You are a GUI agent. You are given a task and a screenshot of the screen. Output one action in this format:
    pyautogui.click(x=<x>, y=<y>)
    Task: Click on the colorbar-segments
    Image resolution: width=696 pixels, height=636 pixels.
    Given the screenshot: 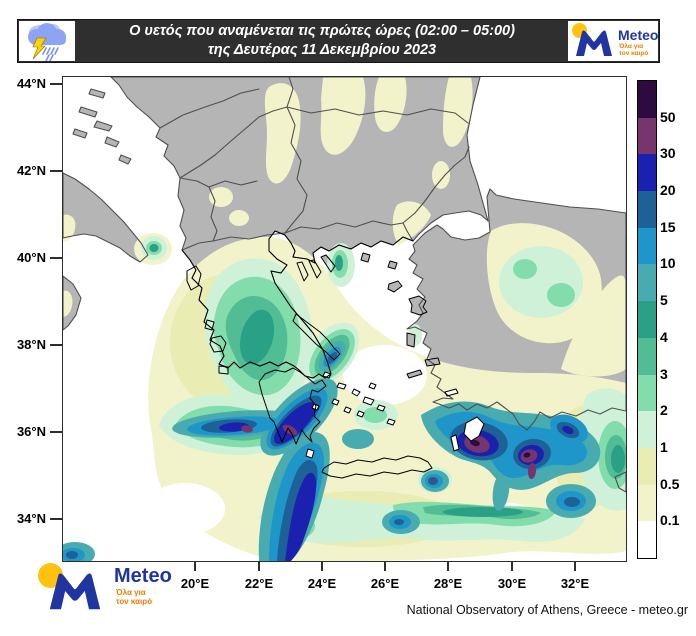 What is the action you would take?
    pyautogui.click(x=647, y=319)
    